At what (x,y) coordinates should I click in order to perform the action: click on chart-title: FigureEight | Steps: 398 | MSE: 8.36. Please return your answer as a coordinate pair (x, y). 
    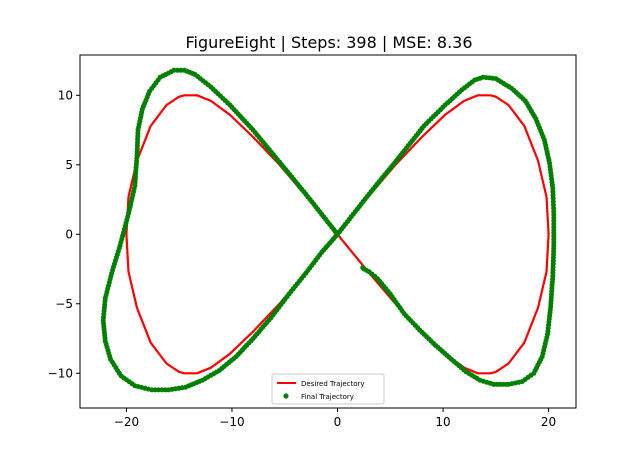
    Looking at the image, I should click on (328, 42).